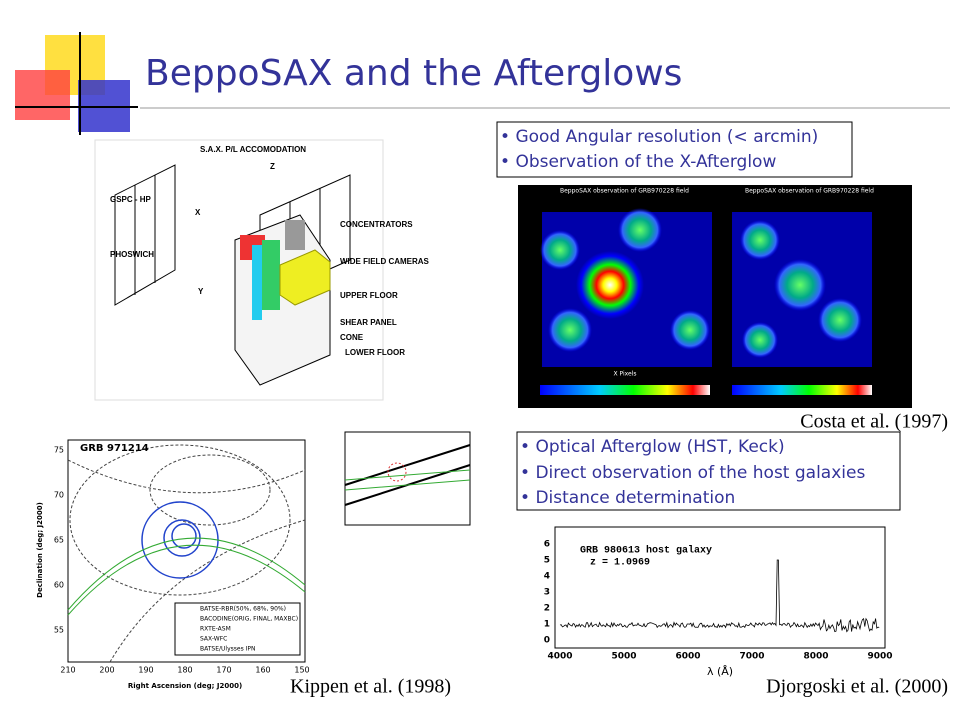  I want to click on x-tick-label: 190, so click(145, 670).